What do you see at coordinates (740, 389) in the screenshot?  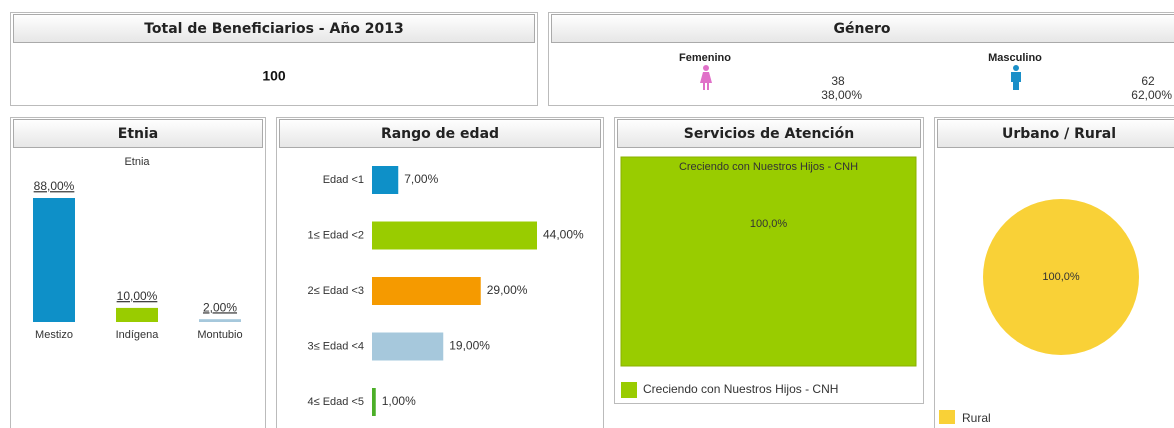 I see `legend-label: Creciendo con Nuestros Hijos - CNH` at bounding box center [740, 389].